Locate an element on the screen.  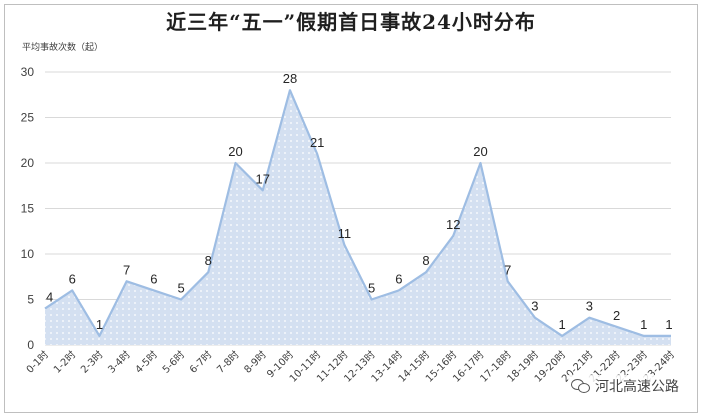
y-axis-ticks: 0 5 10 15 20 25 30 is located at coordinates (28, 208).